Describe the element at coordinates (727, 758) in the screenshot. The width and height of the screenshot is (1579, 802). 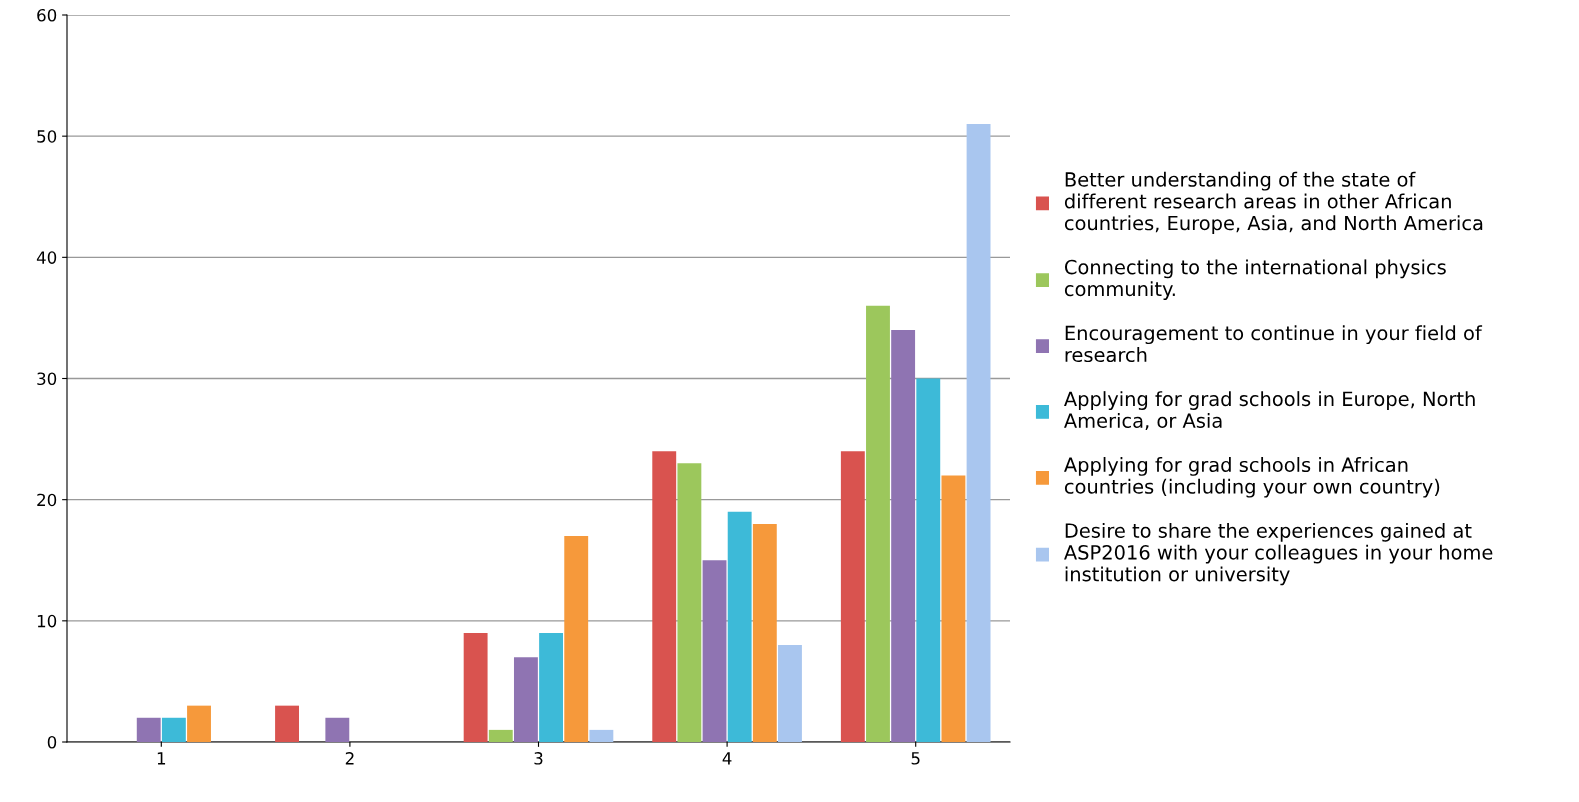
I see `x-tick-label: 4` at that location.